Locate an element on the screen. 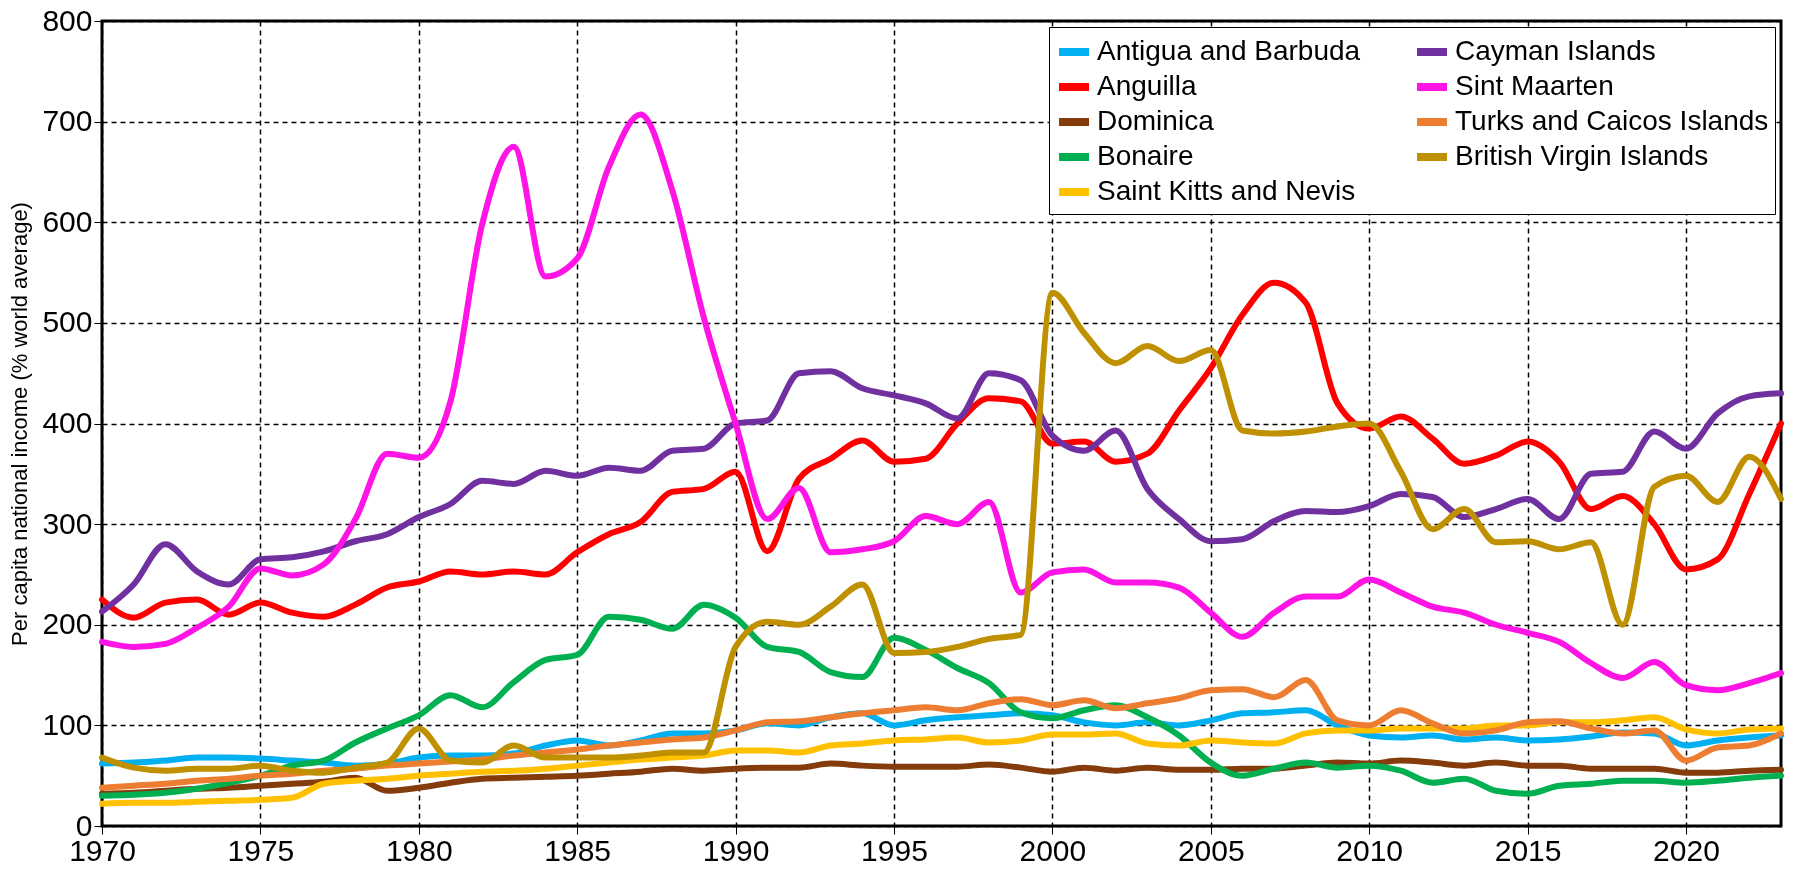 Image resolution: width=1802 pixels, height=880 pixels. y-tick-label: 800 is located at coordinates (67, 20).